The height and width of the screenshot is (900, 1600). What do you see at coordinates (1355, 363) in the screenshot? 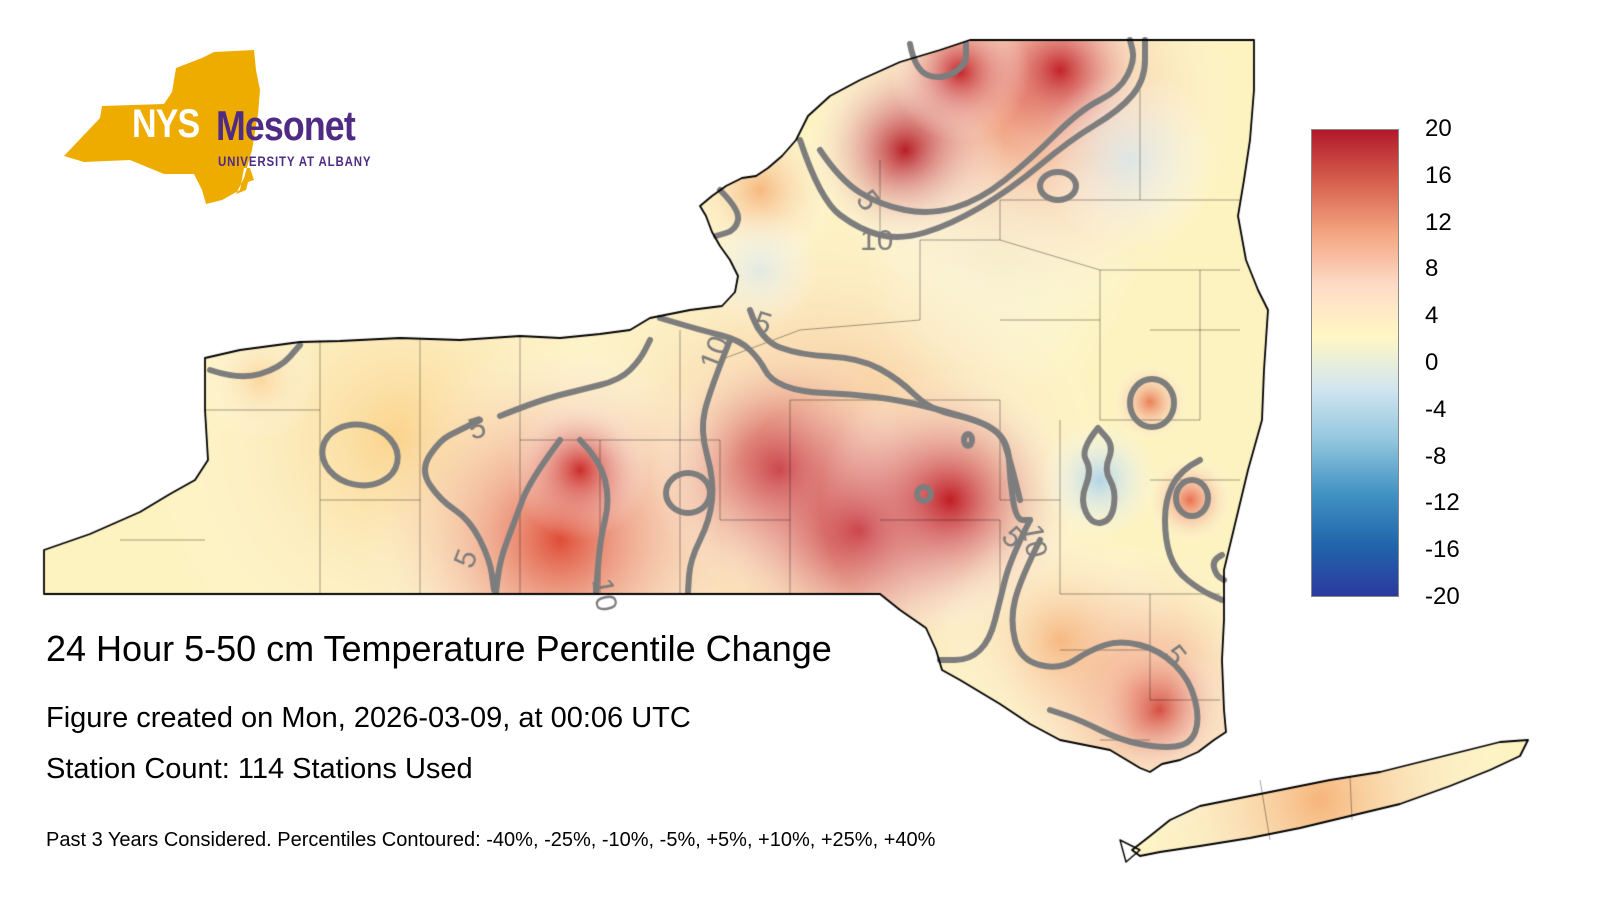
I see `colorbar` at bounding box center [1355, 363].